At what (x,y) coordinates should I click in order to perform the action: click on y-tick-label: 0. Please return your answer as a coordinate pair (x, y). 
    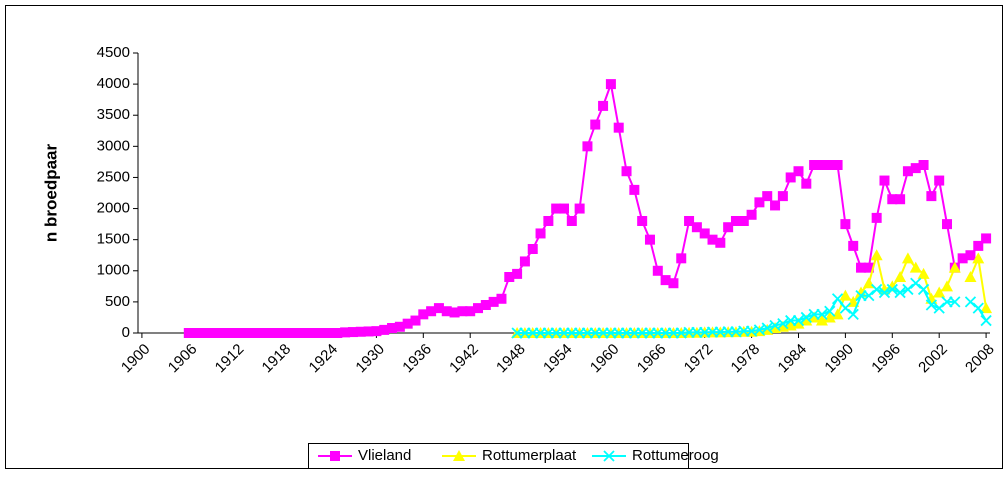
    Looking at the image, I should click on (126, 332).